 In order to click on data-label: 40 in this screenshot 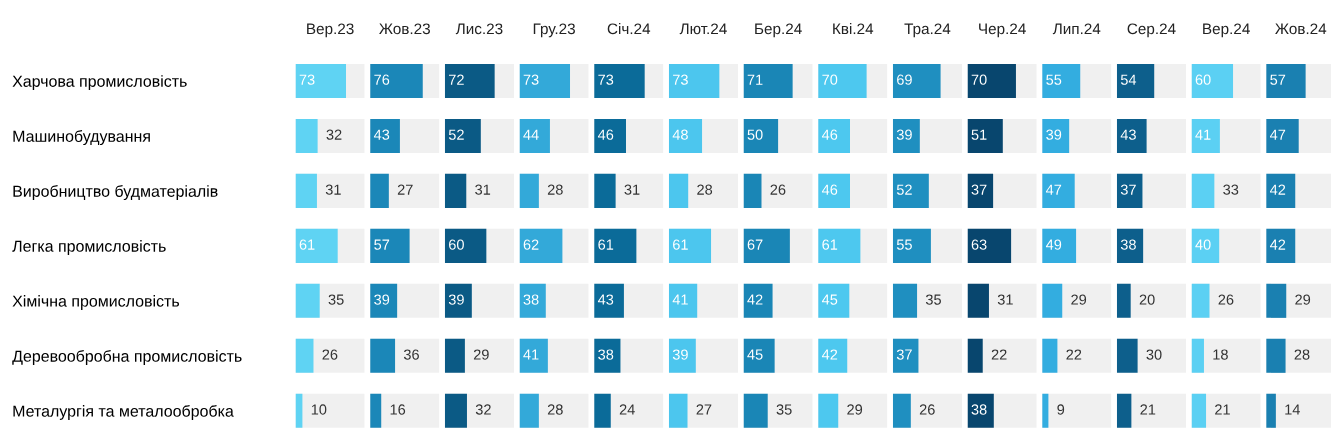, I will do `click(1203, 244)`.